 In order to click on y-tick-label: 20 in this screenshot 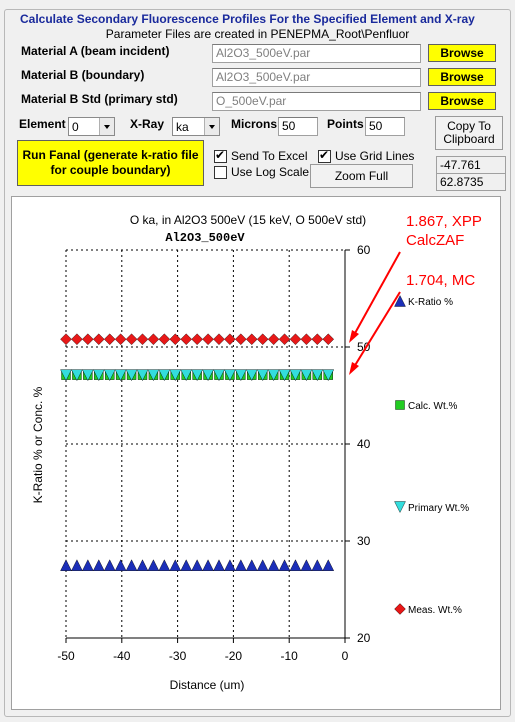, I will do `click(364, 638)`.